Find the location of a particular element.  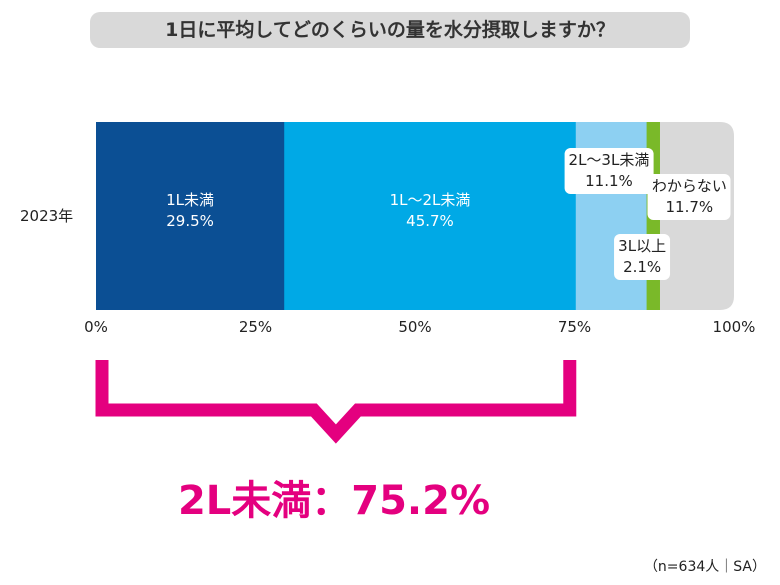

value-label: 29.5% is located at coordinates (190, 221).